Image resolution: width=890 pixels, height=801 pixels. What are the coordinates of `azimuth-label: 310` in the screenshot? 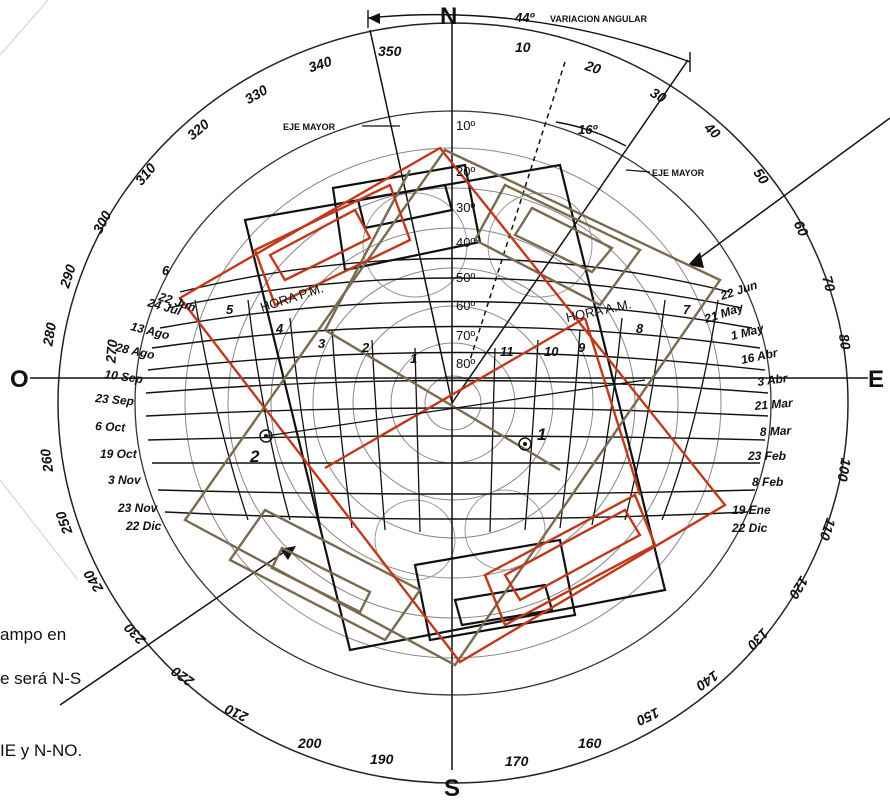 It's located at (145, 174).